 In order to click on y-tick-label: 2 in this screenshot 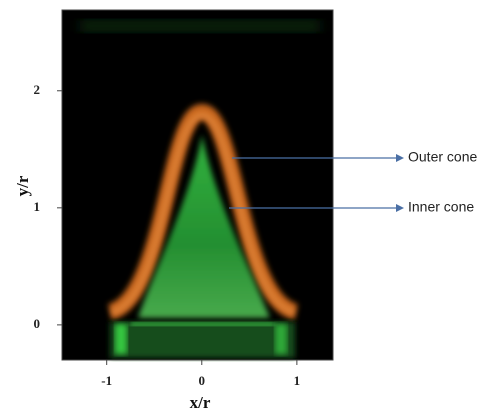, I will do `click(37, 89)`.